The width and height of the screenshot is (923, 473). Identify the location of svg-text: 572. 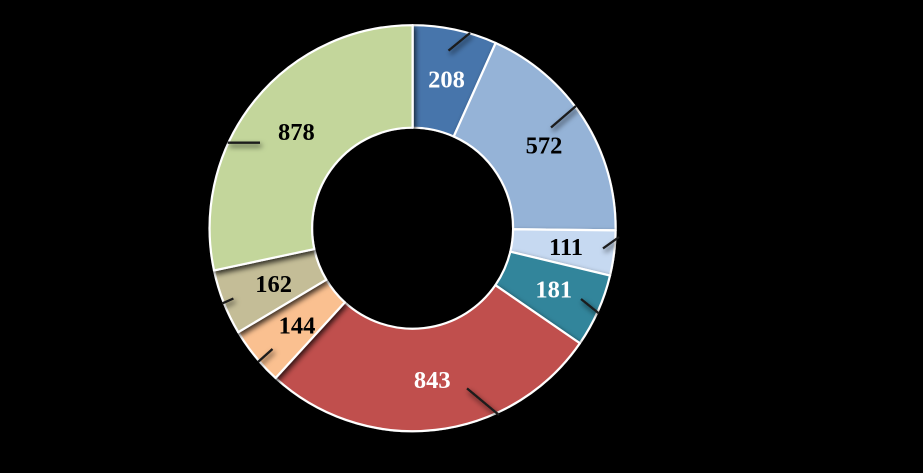
(544, 146).